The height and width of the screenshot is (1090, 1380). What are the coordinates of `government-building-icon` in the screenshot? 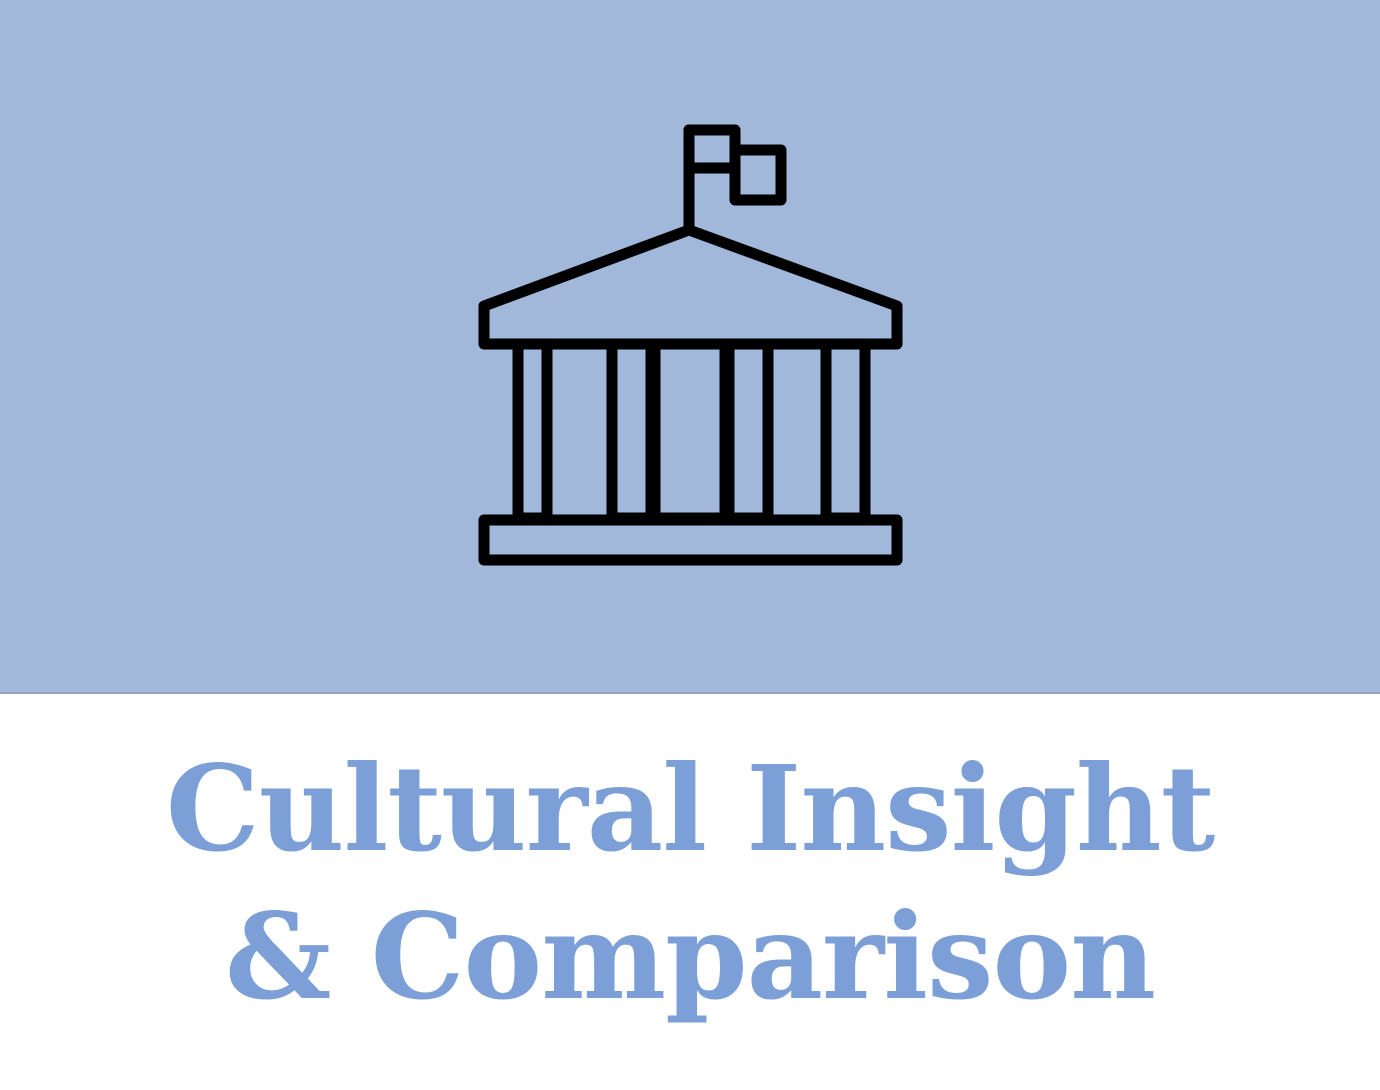 It's located at (690, 346).